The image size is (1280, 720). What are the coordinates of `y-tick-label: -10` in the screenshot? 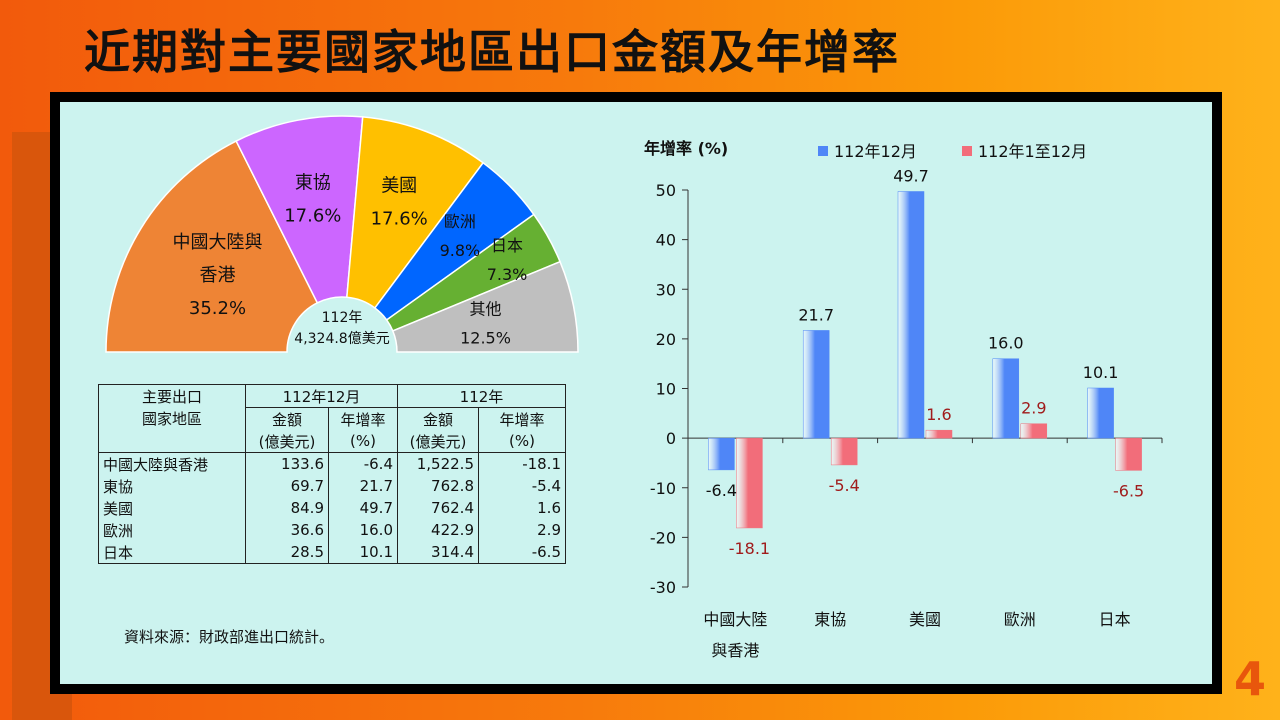 It's located at (663, 488).